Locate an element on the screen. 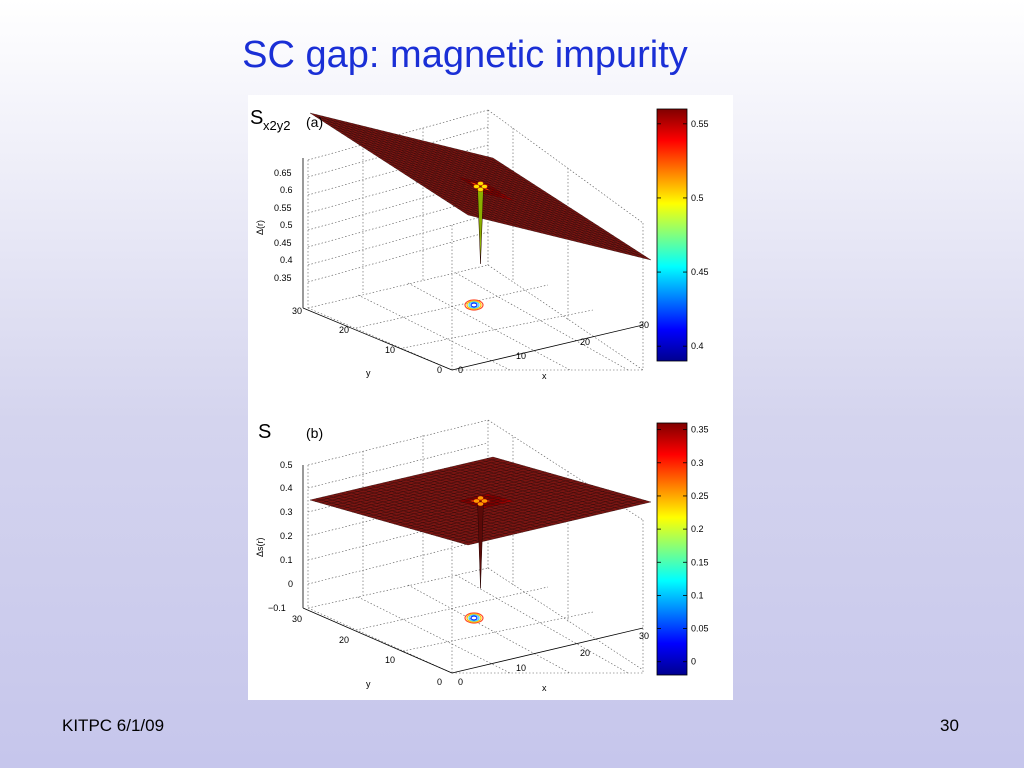 The image size is (1024, 768). colorbar-tick-label: 0.55 is located at coordinates (700, 124).